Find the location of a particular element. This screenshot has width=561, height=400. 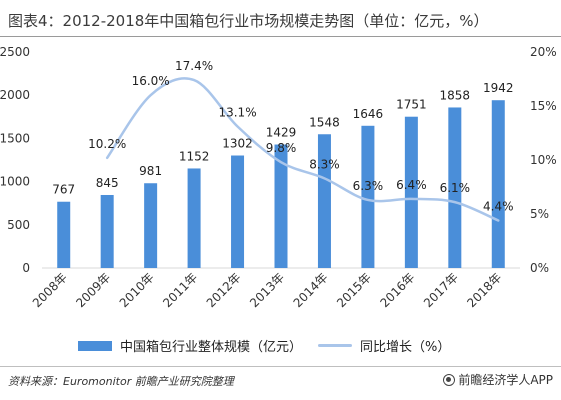

line-value-label: 4.4% is located at coordinates (498, 206).